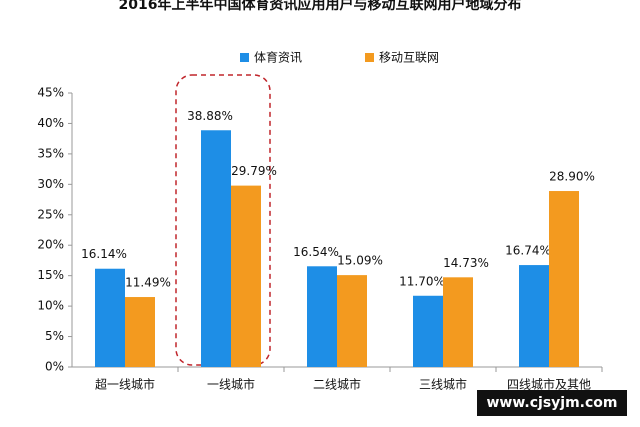 The image size is (640, 427). What do you see at coordinates (278, 57) in the screenshot?
I see `legend-label: 体育资讯` at bounding box center [278, 57].